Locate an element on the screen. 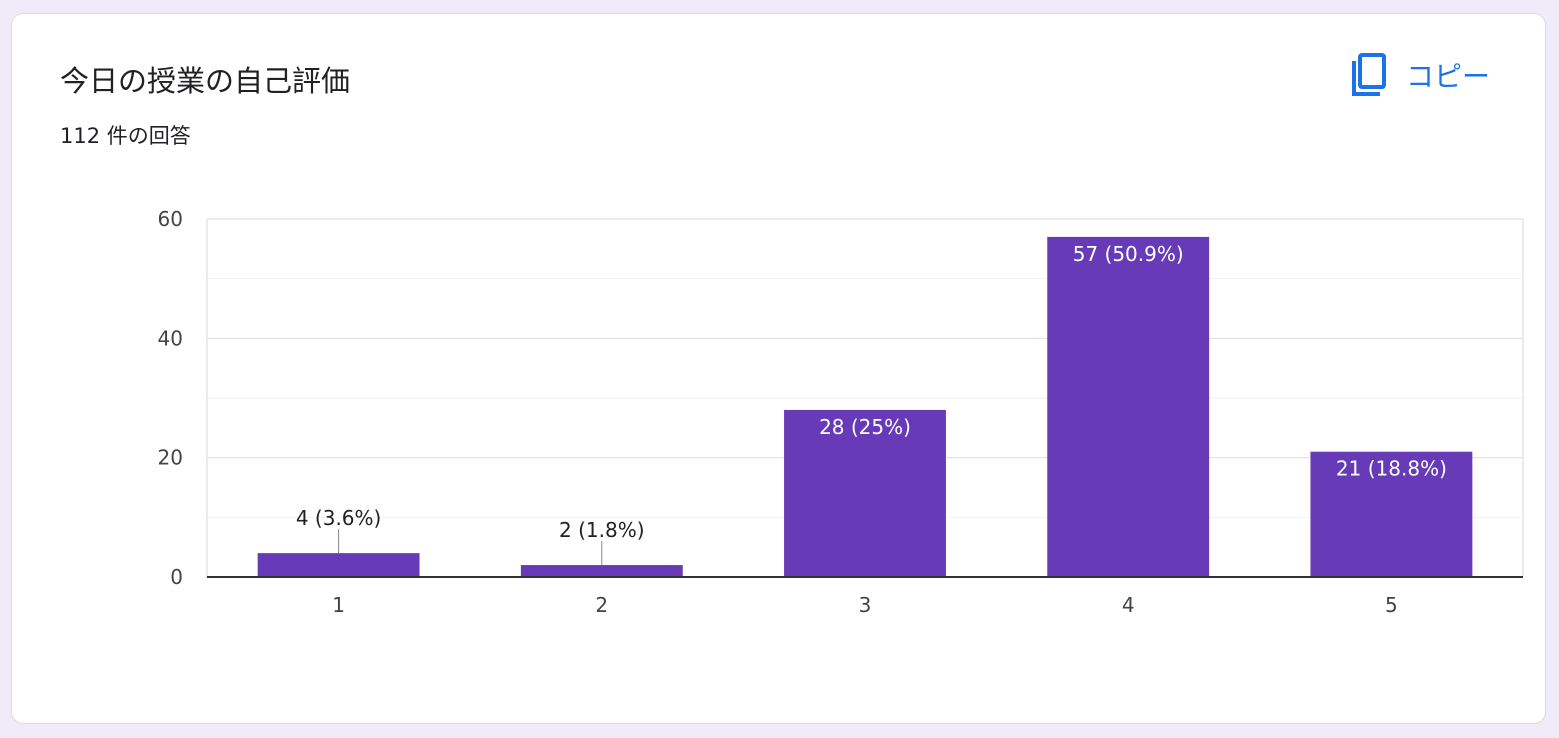 The image size is (1559, 738). data-label: 57 (50.9%) is located at coordinates (1128, 254).